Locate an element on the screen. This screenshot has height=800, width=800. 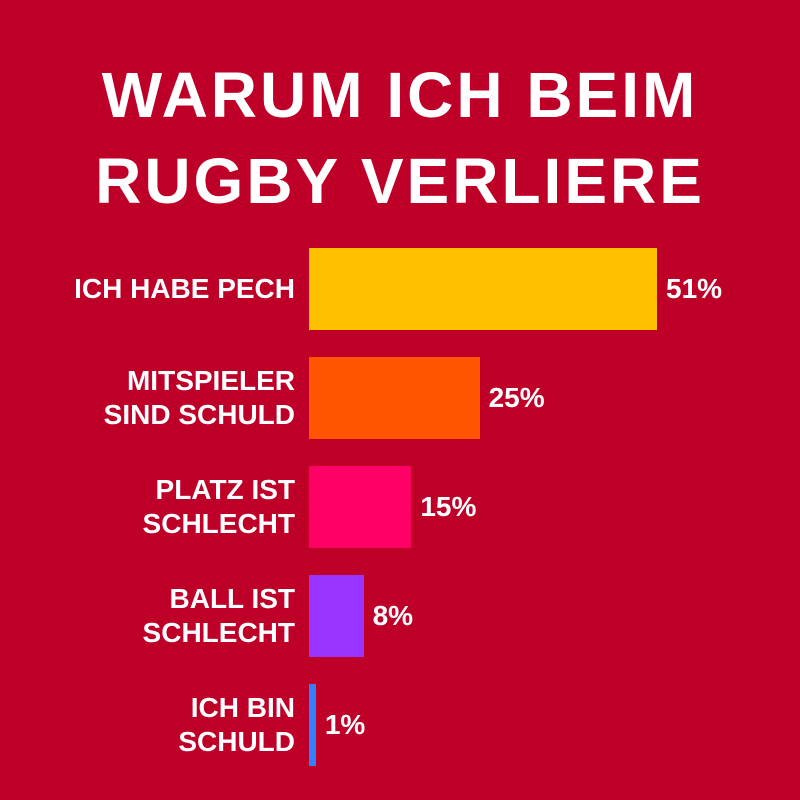
category-label: ICH HABE PECH is located at coordinates (184, 288).